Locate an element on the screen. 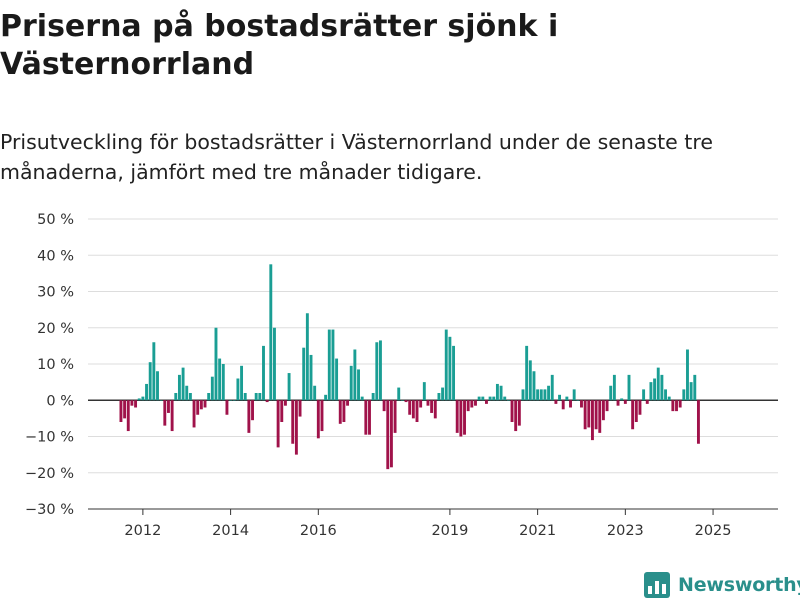  x-tick-label: 2019 is located at coordinates (449, 531).